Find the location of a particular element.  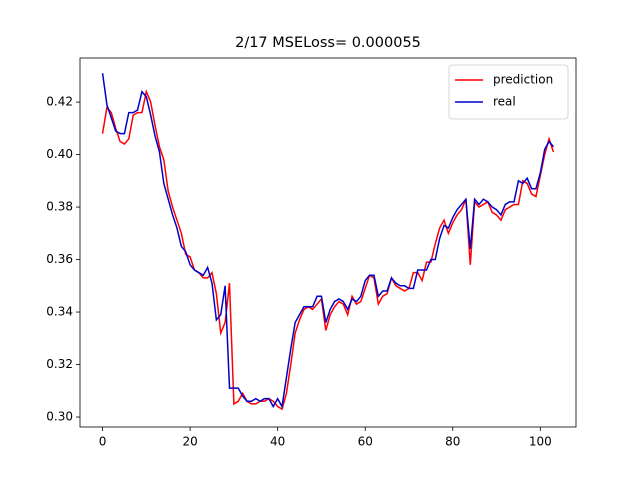

x-tick-label: 100 is located at coordinates (540, 442).